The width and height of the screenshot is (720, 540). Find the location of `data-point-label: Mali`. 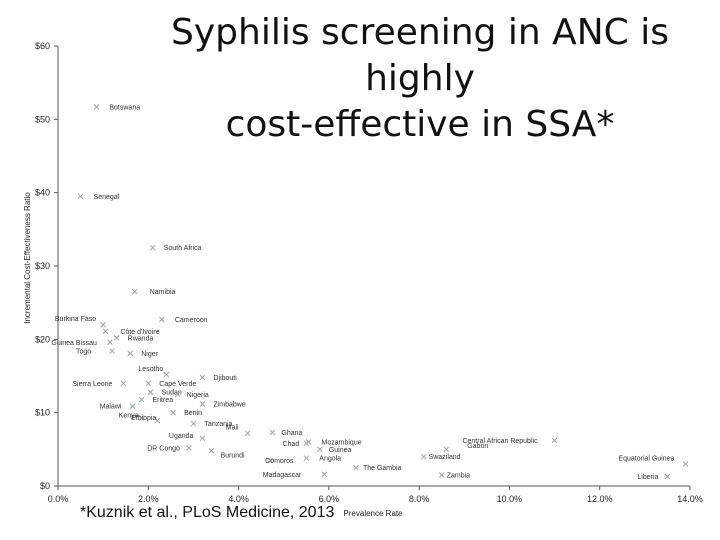

data-point-label: Mali is located at coordinates (232, 428).